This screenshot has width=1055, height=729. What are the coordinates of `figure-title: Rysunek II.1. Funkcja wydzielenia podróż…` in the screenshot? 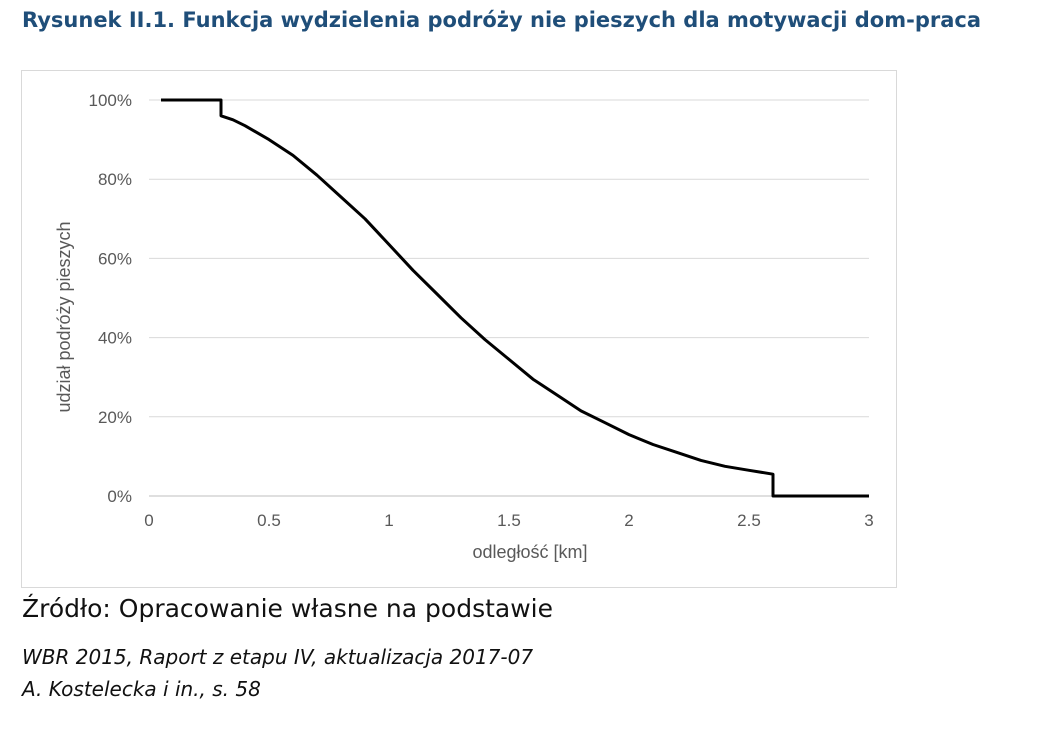 It's located at (501, 20).